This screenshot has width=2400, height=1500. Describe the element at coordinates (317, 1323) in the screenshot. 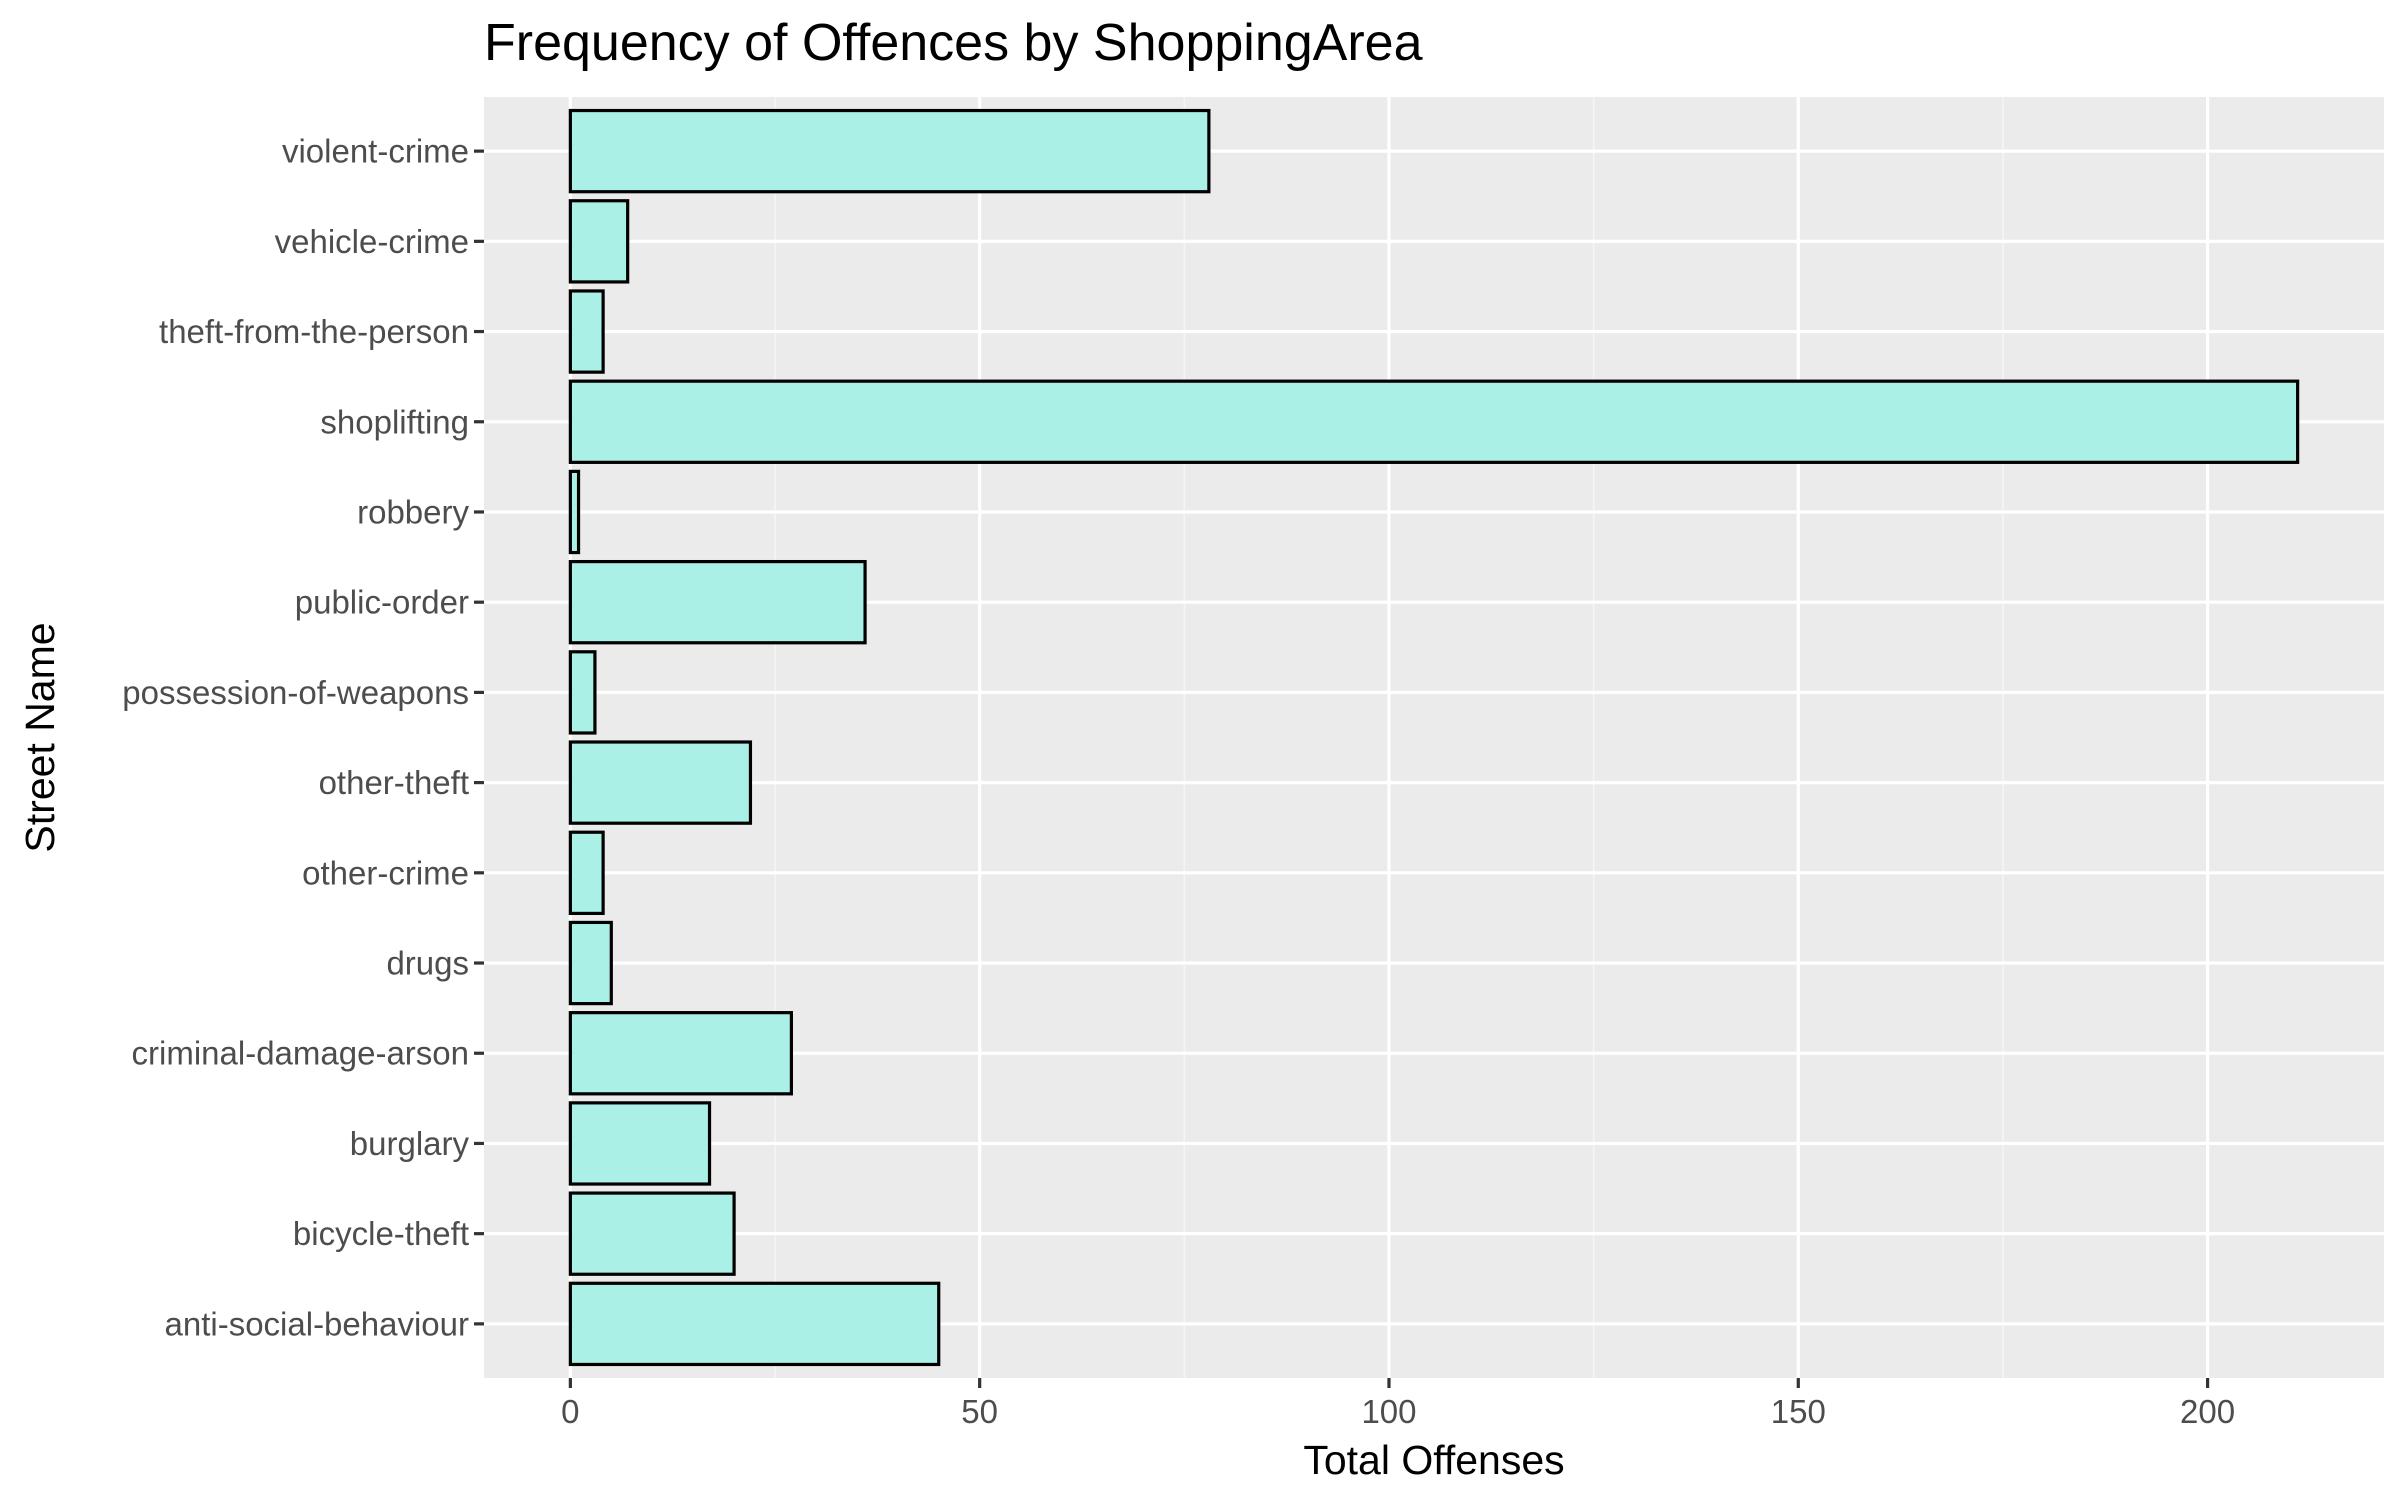

I see `y-tick-label: anti-social-behaviour` at that location.